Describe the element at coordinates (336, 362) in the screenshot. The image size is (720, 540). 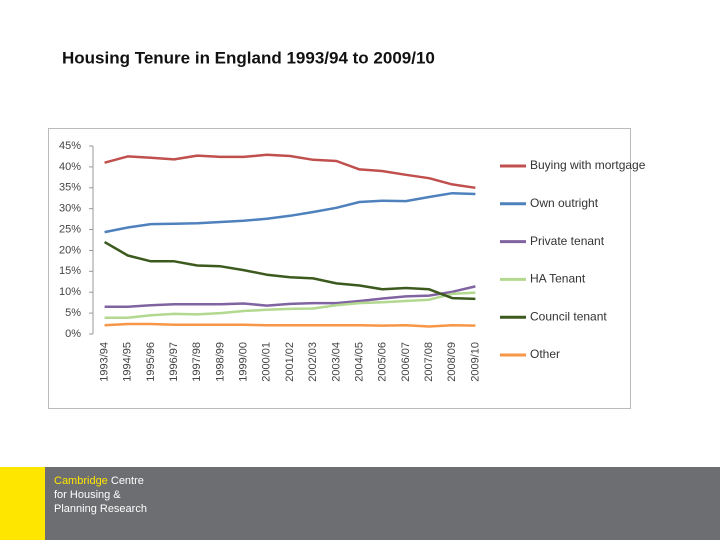
I see `x-tick-label: 2003/04` at that location.